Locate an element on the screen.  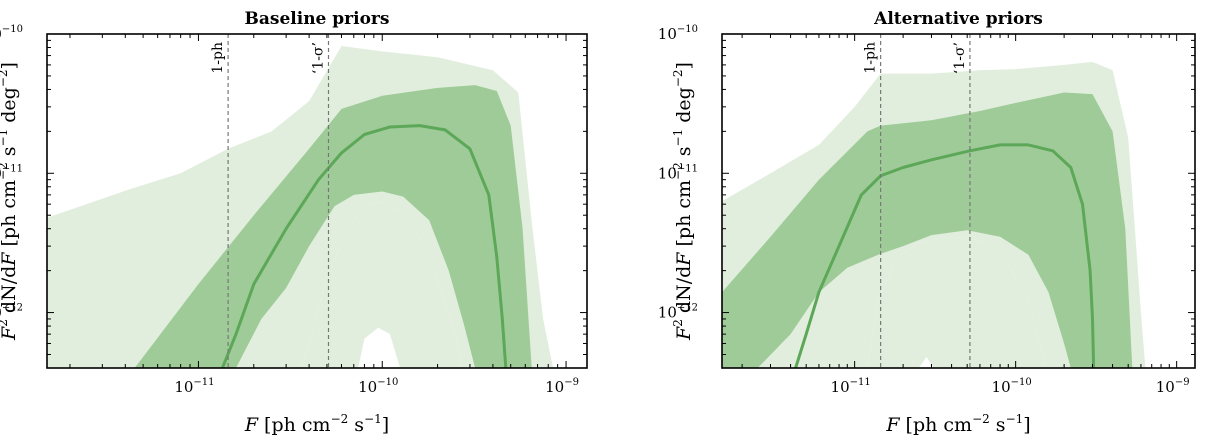
panel-title: Alternative priors is located at coordinates (958, 19).